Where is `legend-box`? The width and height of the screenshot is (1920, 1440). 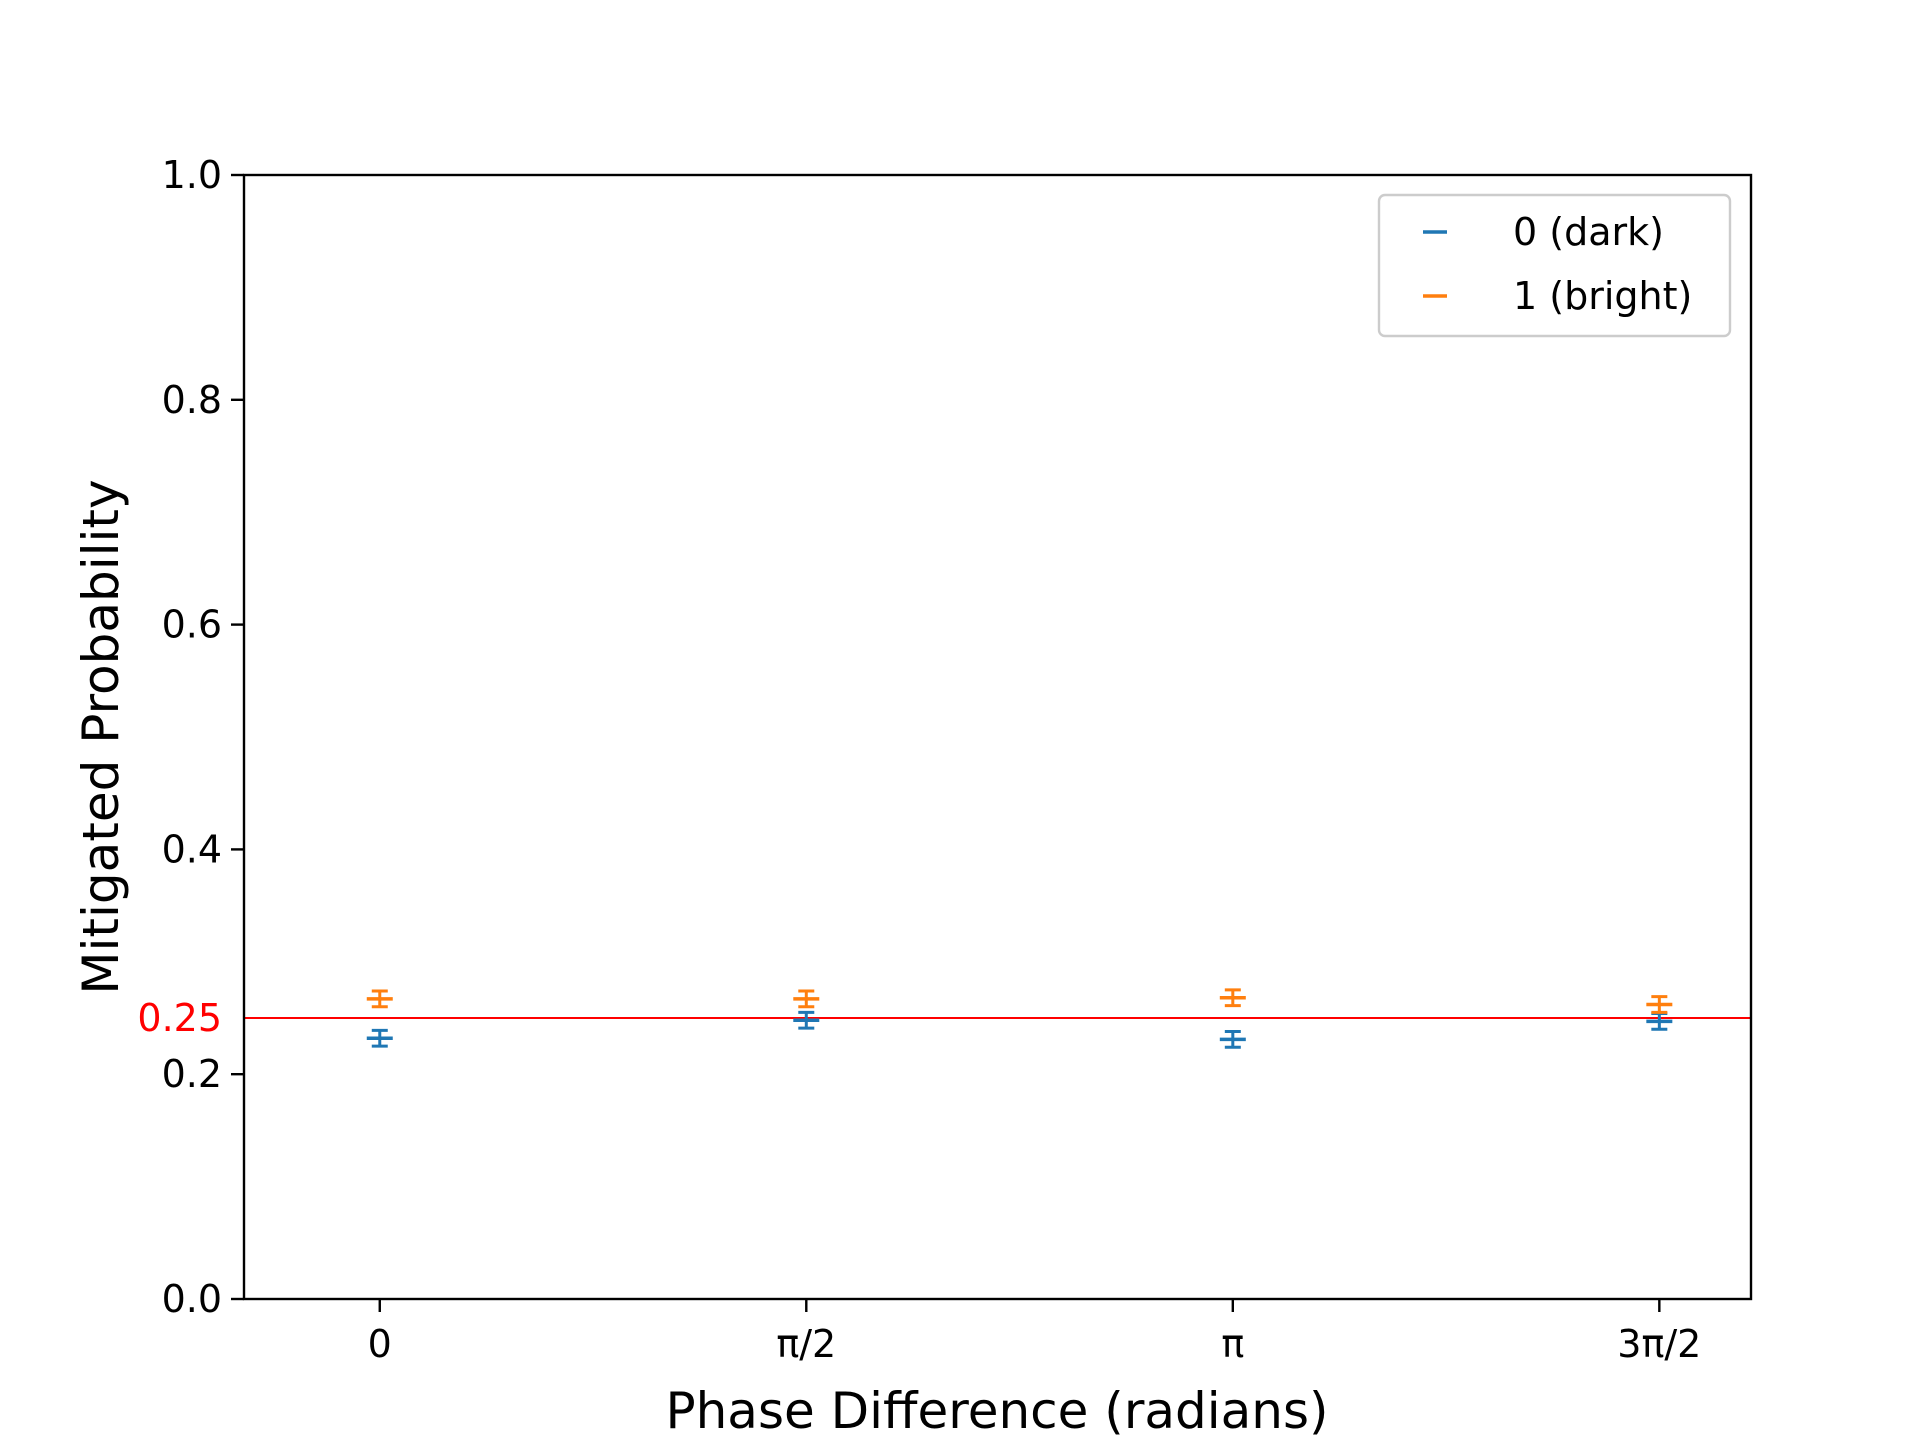 legend-box is located at coordinates (1554, 265).